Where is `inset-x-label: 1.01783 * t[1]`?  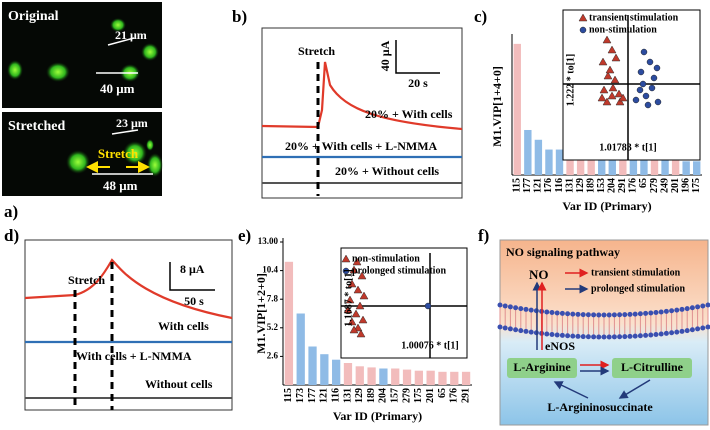 inset-x-label: 1.01783 * t[1] is located at coordinates (628, 147).